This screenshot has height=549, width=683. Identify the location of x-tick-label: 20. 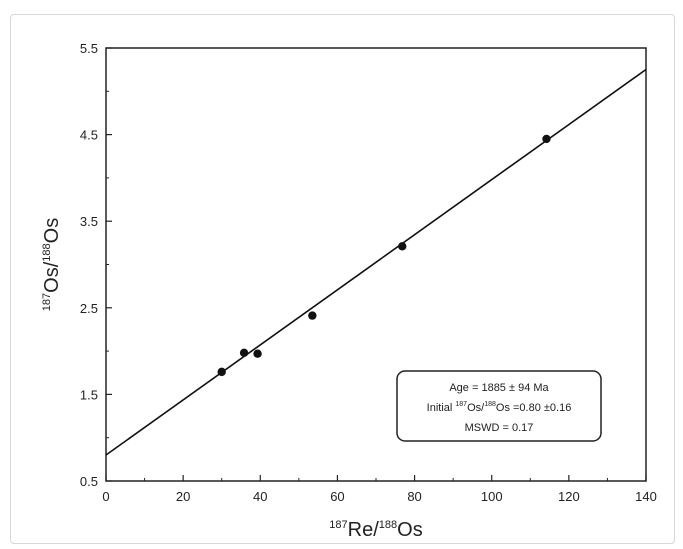
(183, 496).